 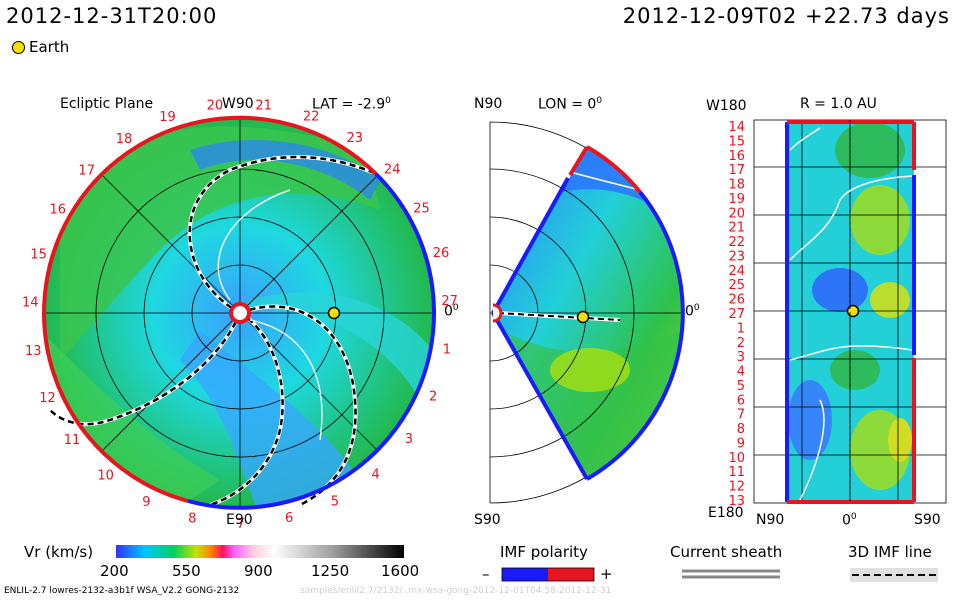 What do you see at coordinates (849, 520) in the screenshot?
I see `radial-bottom-mid-label: 00` at bounding box center [849, 520].